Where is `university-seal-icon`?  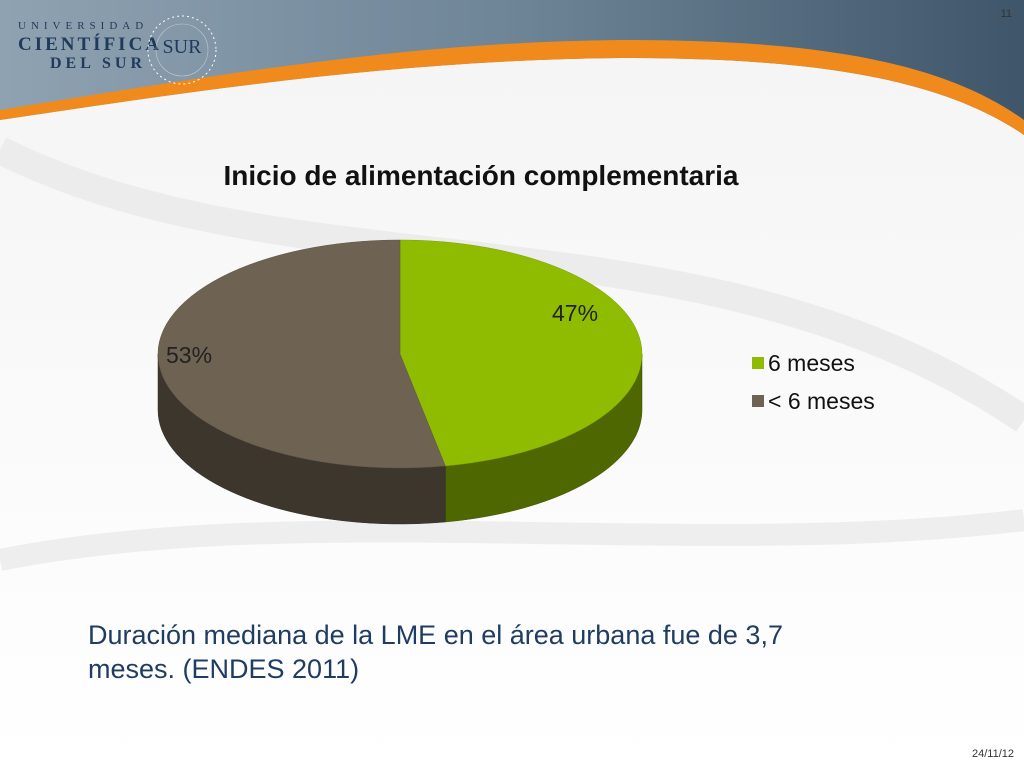 university-seal-icon is located at coordinates (182, 50).